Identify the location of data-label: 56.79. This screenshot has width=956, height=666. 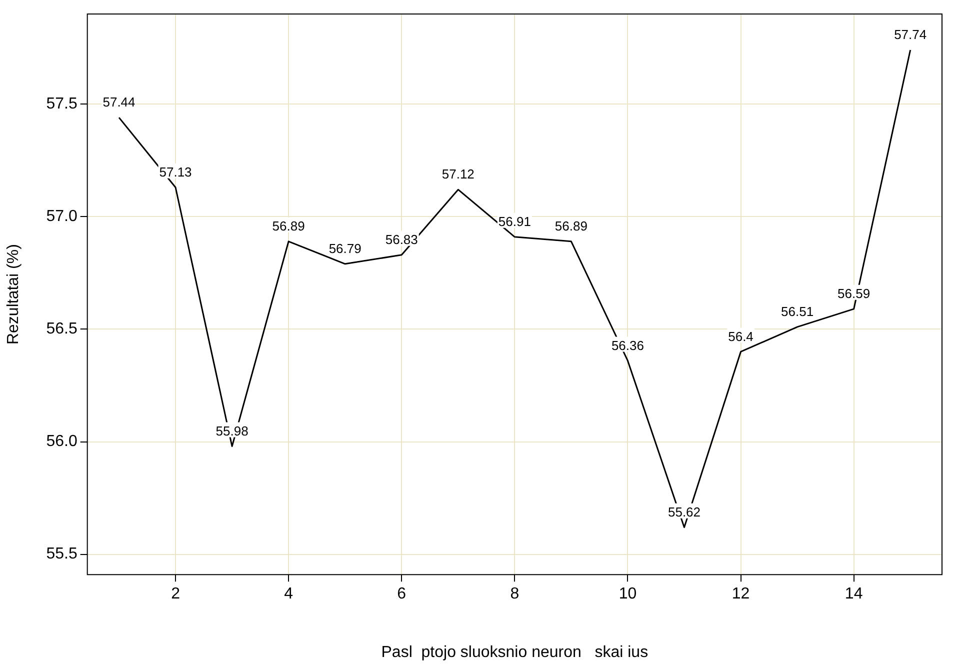
(345, 248).